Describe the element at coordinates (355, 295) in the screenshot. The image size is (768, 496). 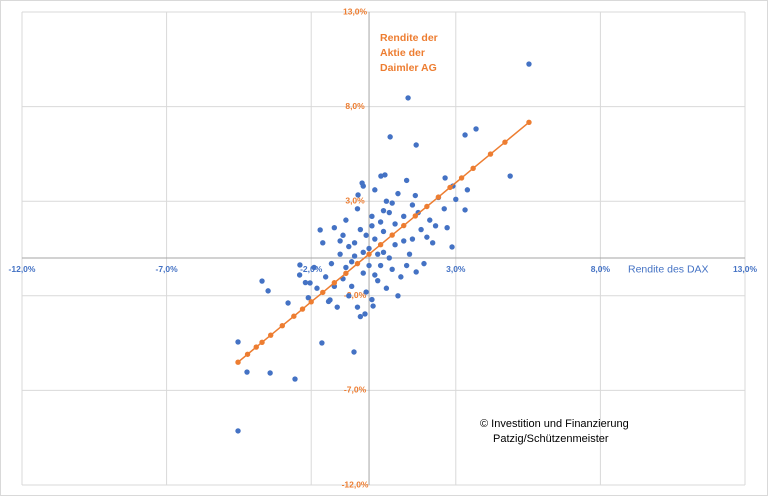
I see `y-tick-label: -2,0%` at that location.